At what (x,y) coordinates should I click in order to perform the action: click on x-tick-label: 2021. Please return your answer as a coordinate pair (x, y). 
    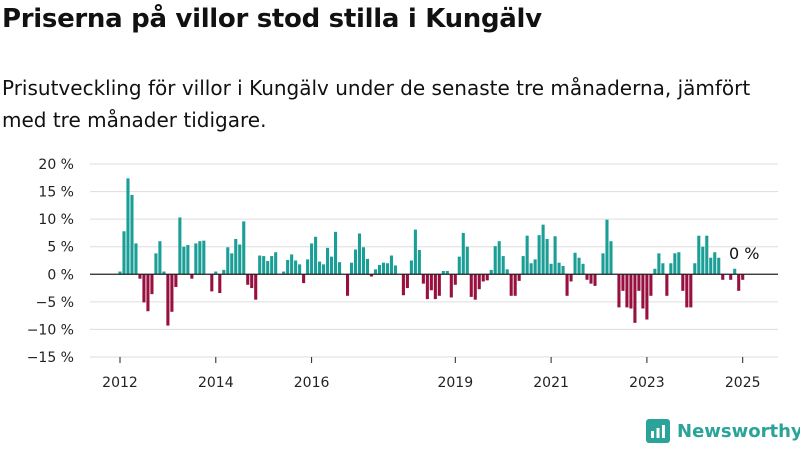
    Looking at the image, I should click on (551, 383).